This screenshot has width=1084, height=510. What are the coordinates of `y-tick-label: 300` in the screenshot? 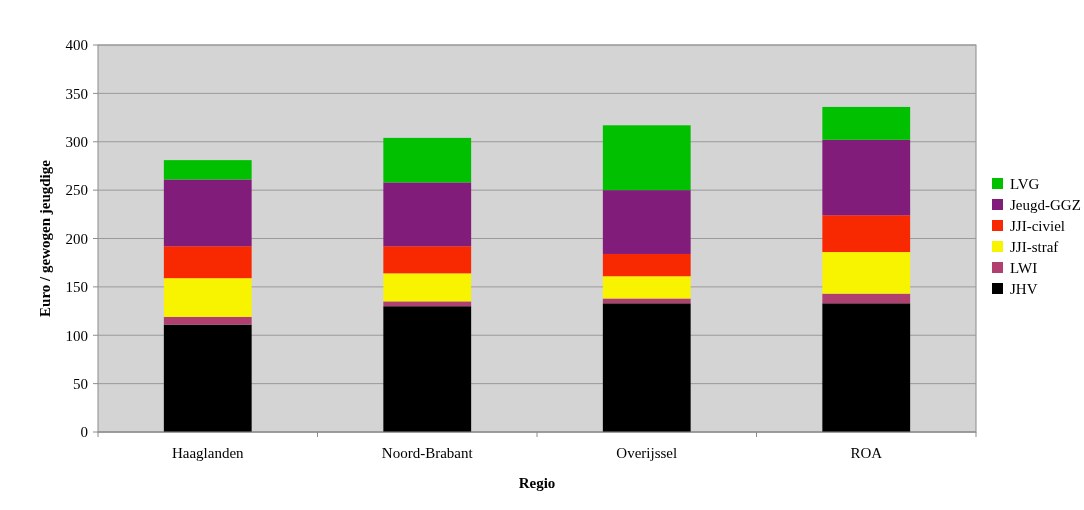 It's located at (76, 142).